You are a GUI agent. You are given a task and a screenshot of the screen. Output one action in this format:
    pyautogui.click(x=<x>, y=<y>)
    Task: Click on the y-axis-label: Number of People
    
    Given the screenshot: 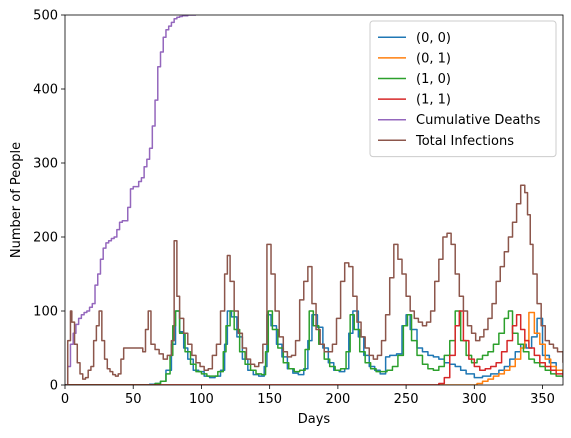 What is the action you would take?
    pyautogui.click(x=16, y=200)
    